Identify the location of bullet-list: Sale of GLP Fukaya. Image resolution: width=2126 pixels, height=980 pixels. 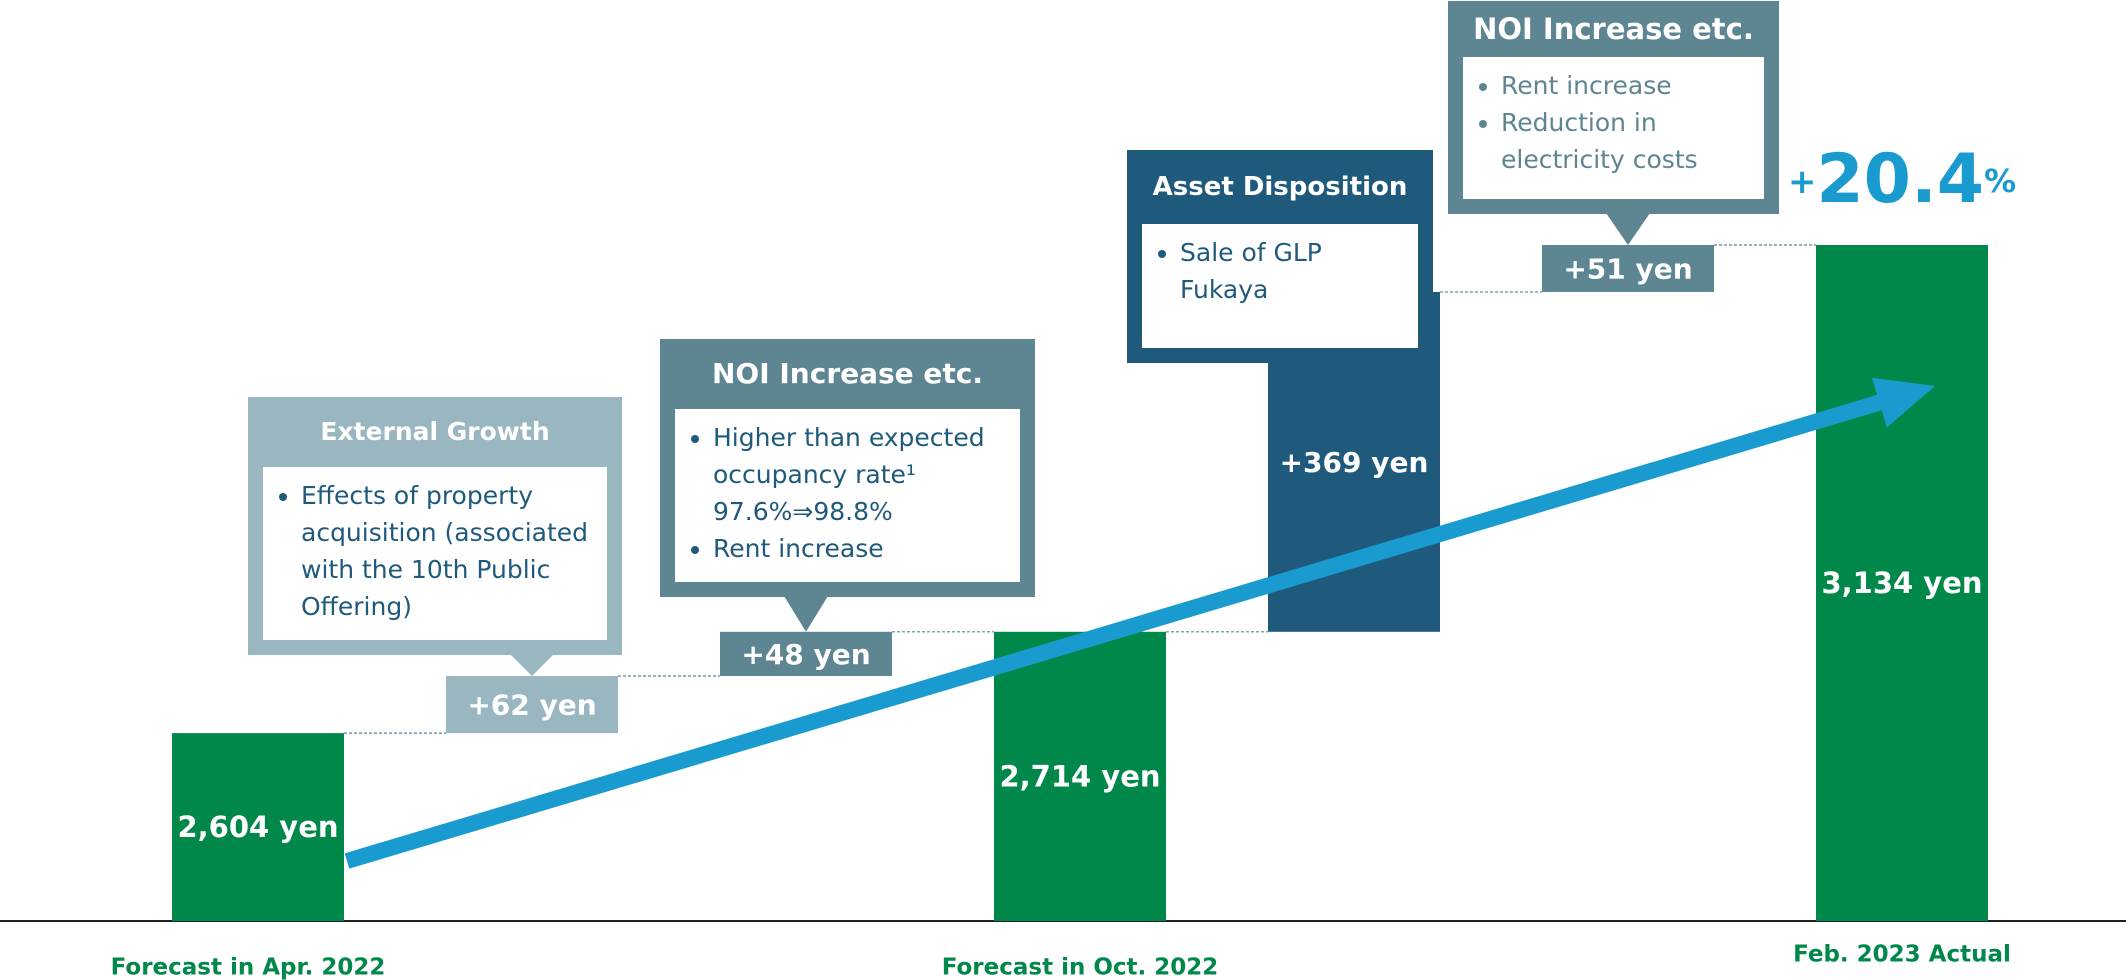
(1280, 266).